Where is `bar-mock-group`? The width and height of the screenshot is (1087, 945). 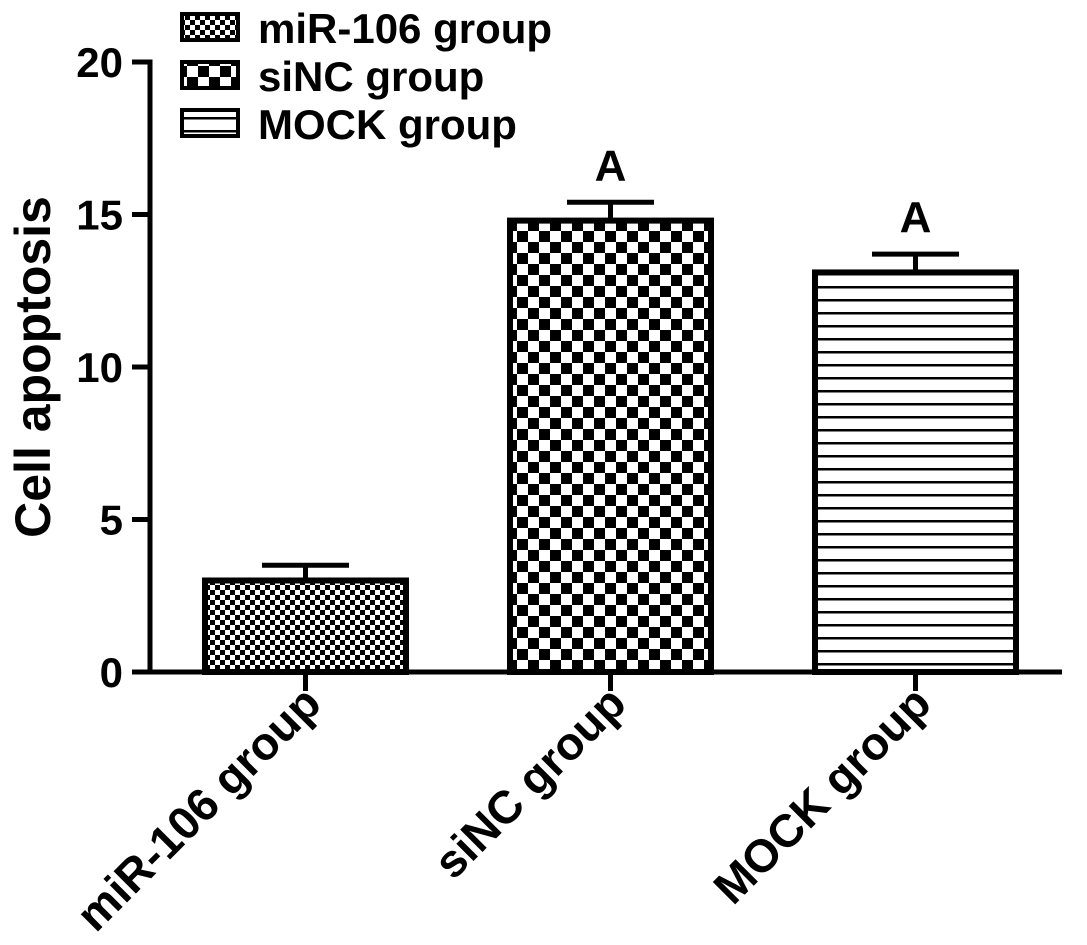
bar-mock-group is located at coordinates (915, 472).